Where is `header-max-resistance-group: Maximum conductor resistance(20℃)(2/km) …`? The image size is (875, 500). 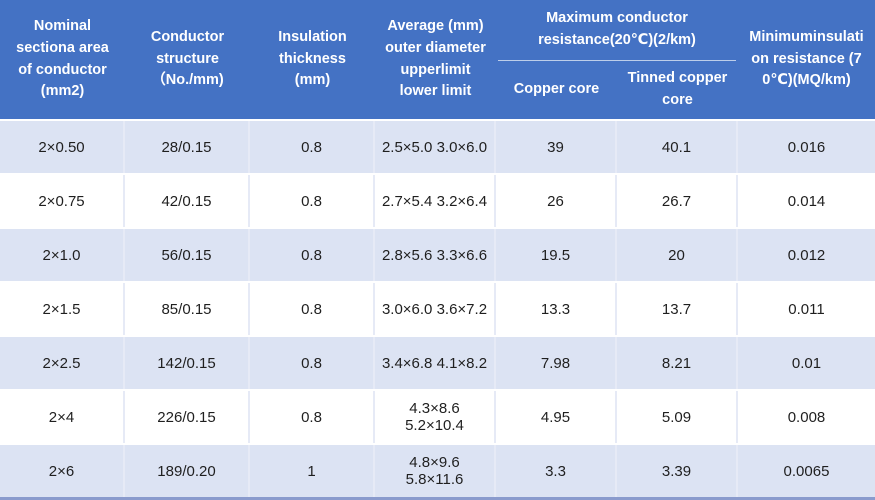 header-max-resistance-group: Maximum conductor resistance(20℃)(2/km) … is located at coordinates (617, 59).